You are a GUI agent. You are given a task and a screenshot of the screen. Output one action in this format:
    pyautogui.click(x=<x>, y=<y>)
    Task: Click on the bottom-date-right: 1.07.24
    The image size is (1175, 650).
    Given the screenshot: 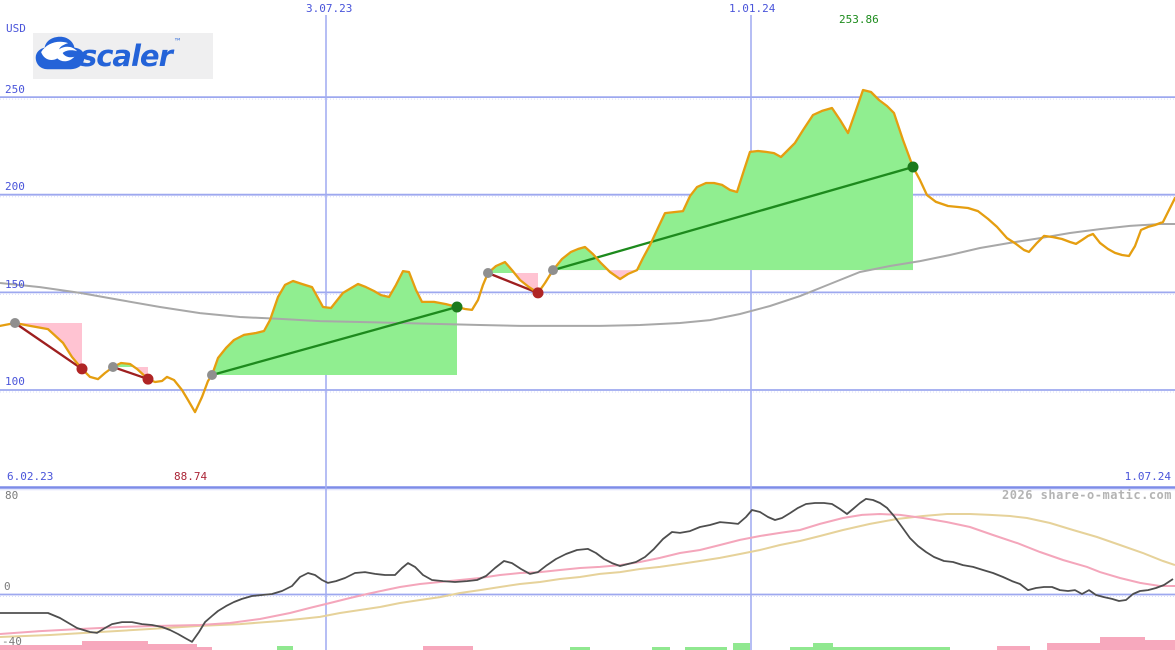 What is the action you would take?
    pyautogui.click(x=1147, y=476)
    